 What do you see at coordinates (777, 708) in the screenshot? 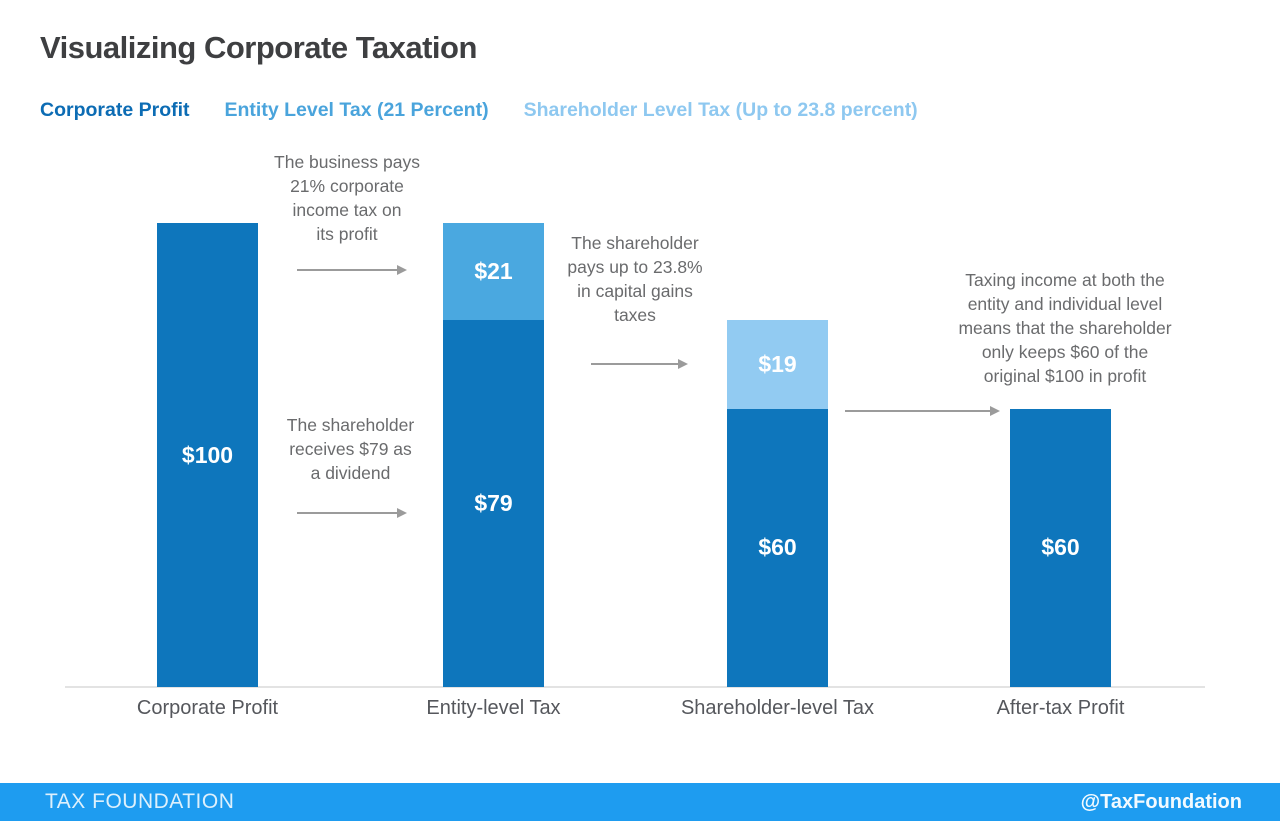
I see `category-label: Shareholder-level Tax` at bounding box center [777, 708].